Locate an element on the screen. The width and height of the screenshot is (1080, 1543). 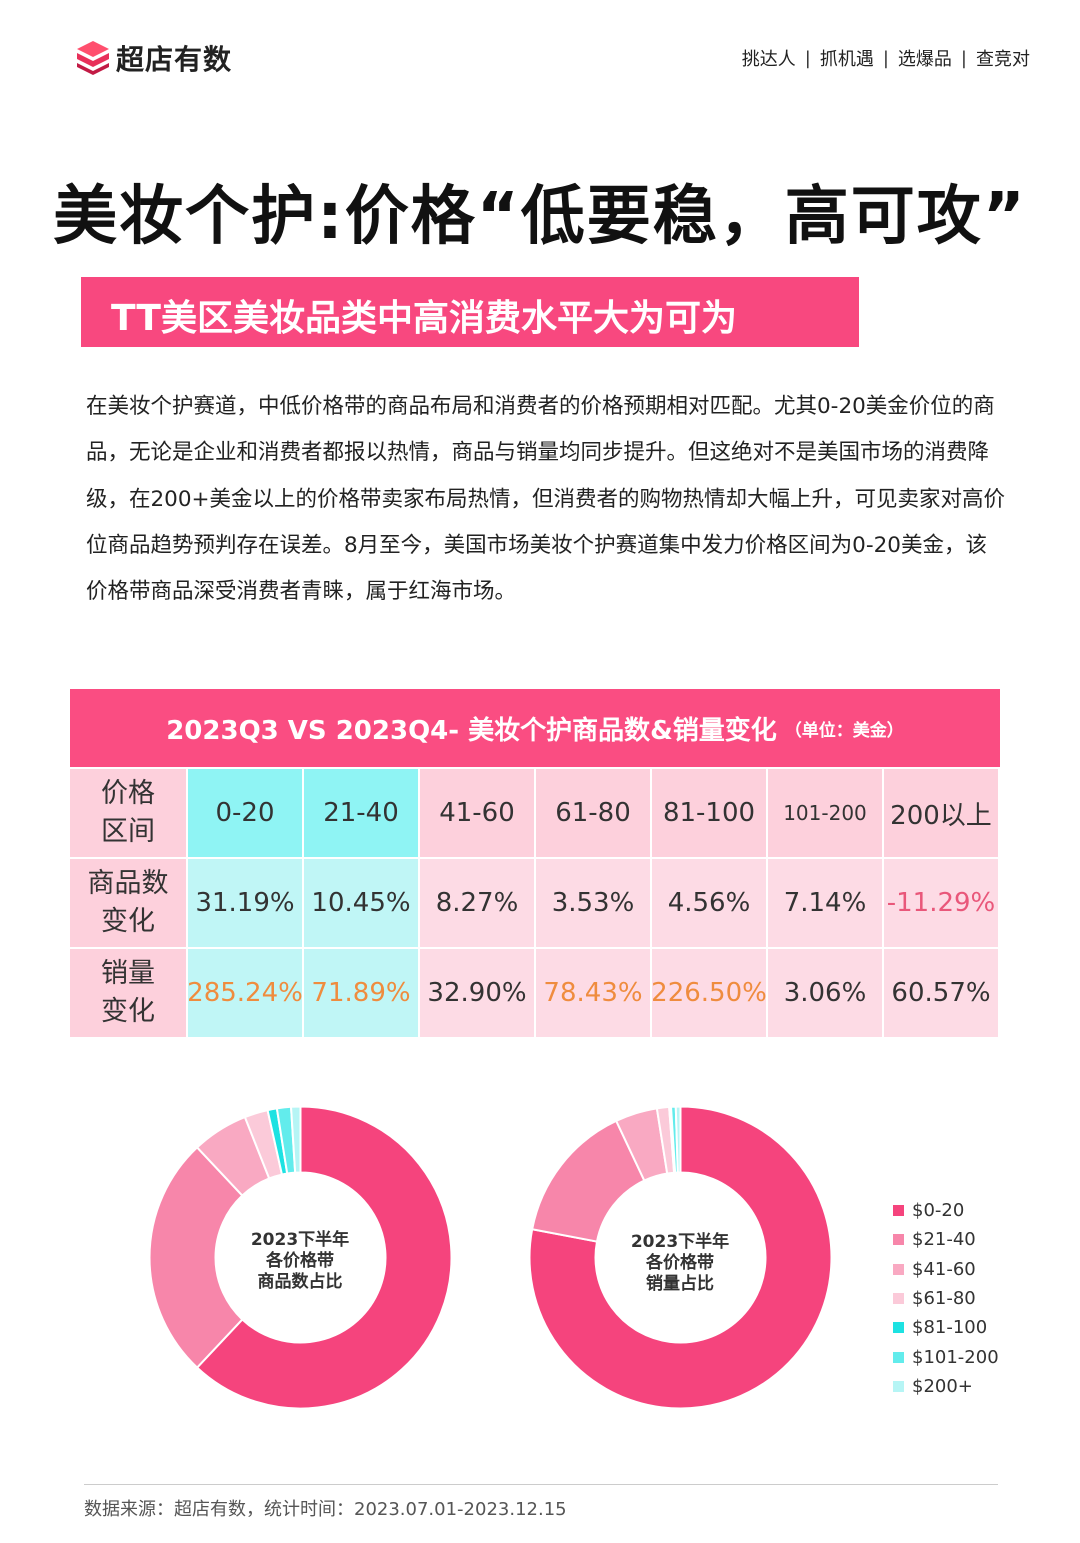
price-range-cell: 61-80 is located at coordinates (592, 813).